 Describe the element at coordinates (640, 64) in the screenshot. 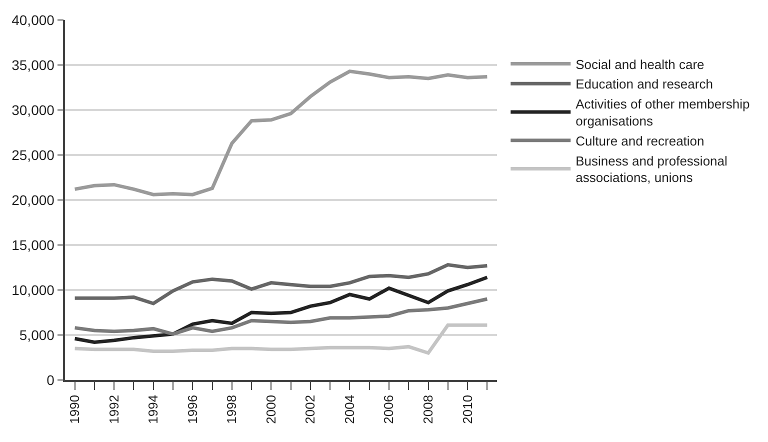

I see `legend-label: Social and health care` at that location.